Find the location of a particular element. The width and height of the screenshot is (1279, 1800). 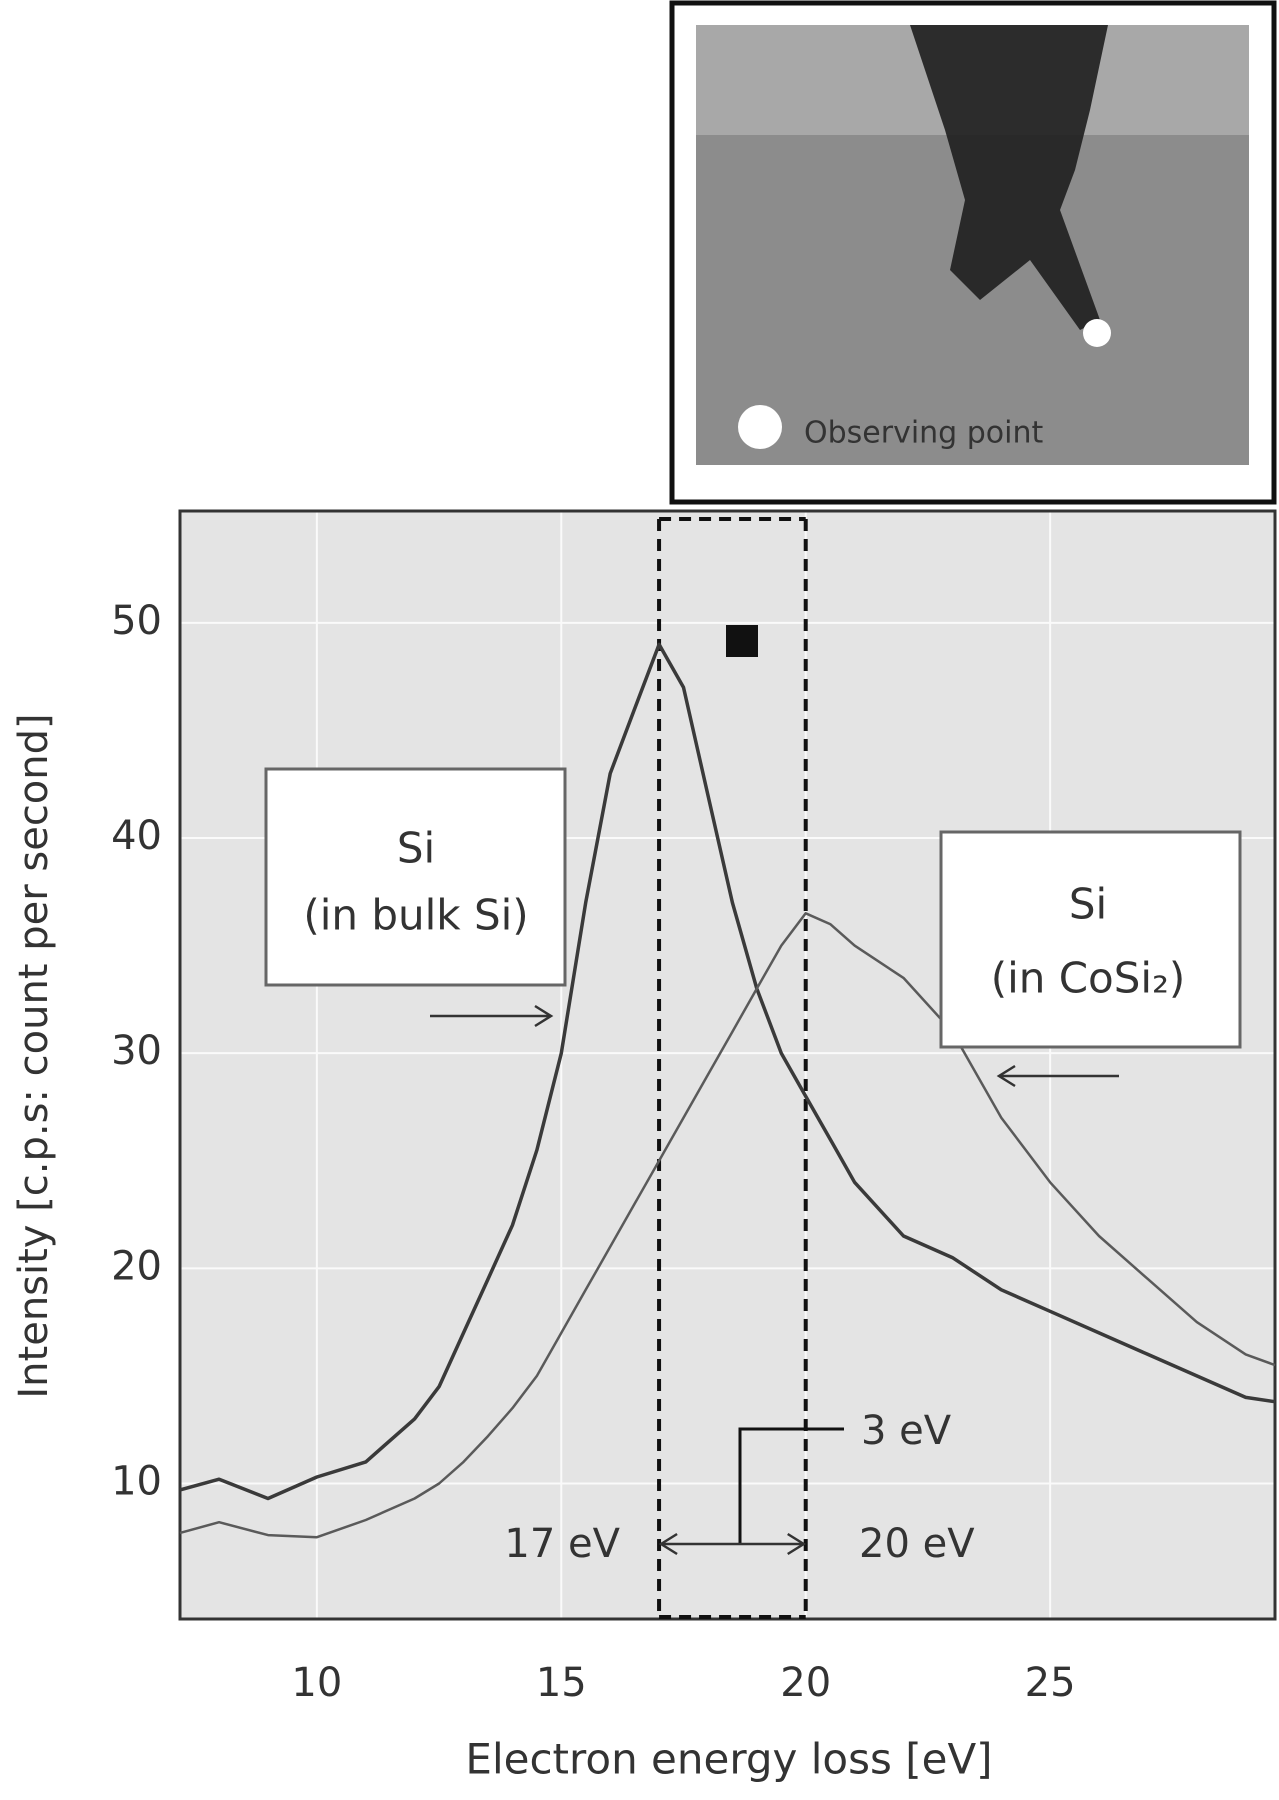

annotation-text: 20 eV is located at coordinates (917, 1544).